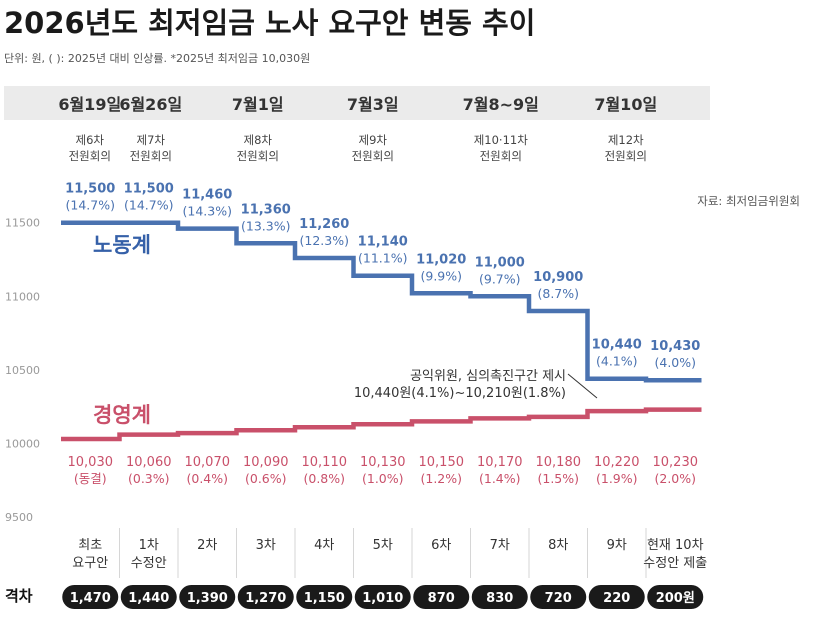 This screenshot has height=628, width=825. What do you see at coordinates (149, 462) in the screenshot?
I see `management-value-label: 10,060` at bounding box center [149, 462].